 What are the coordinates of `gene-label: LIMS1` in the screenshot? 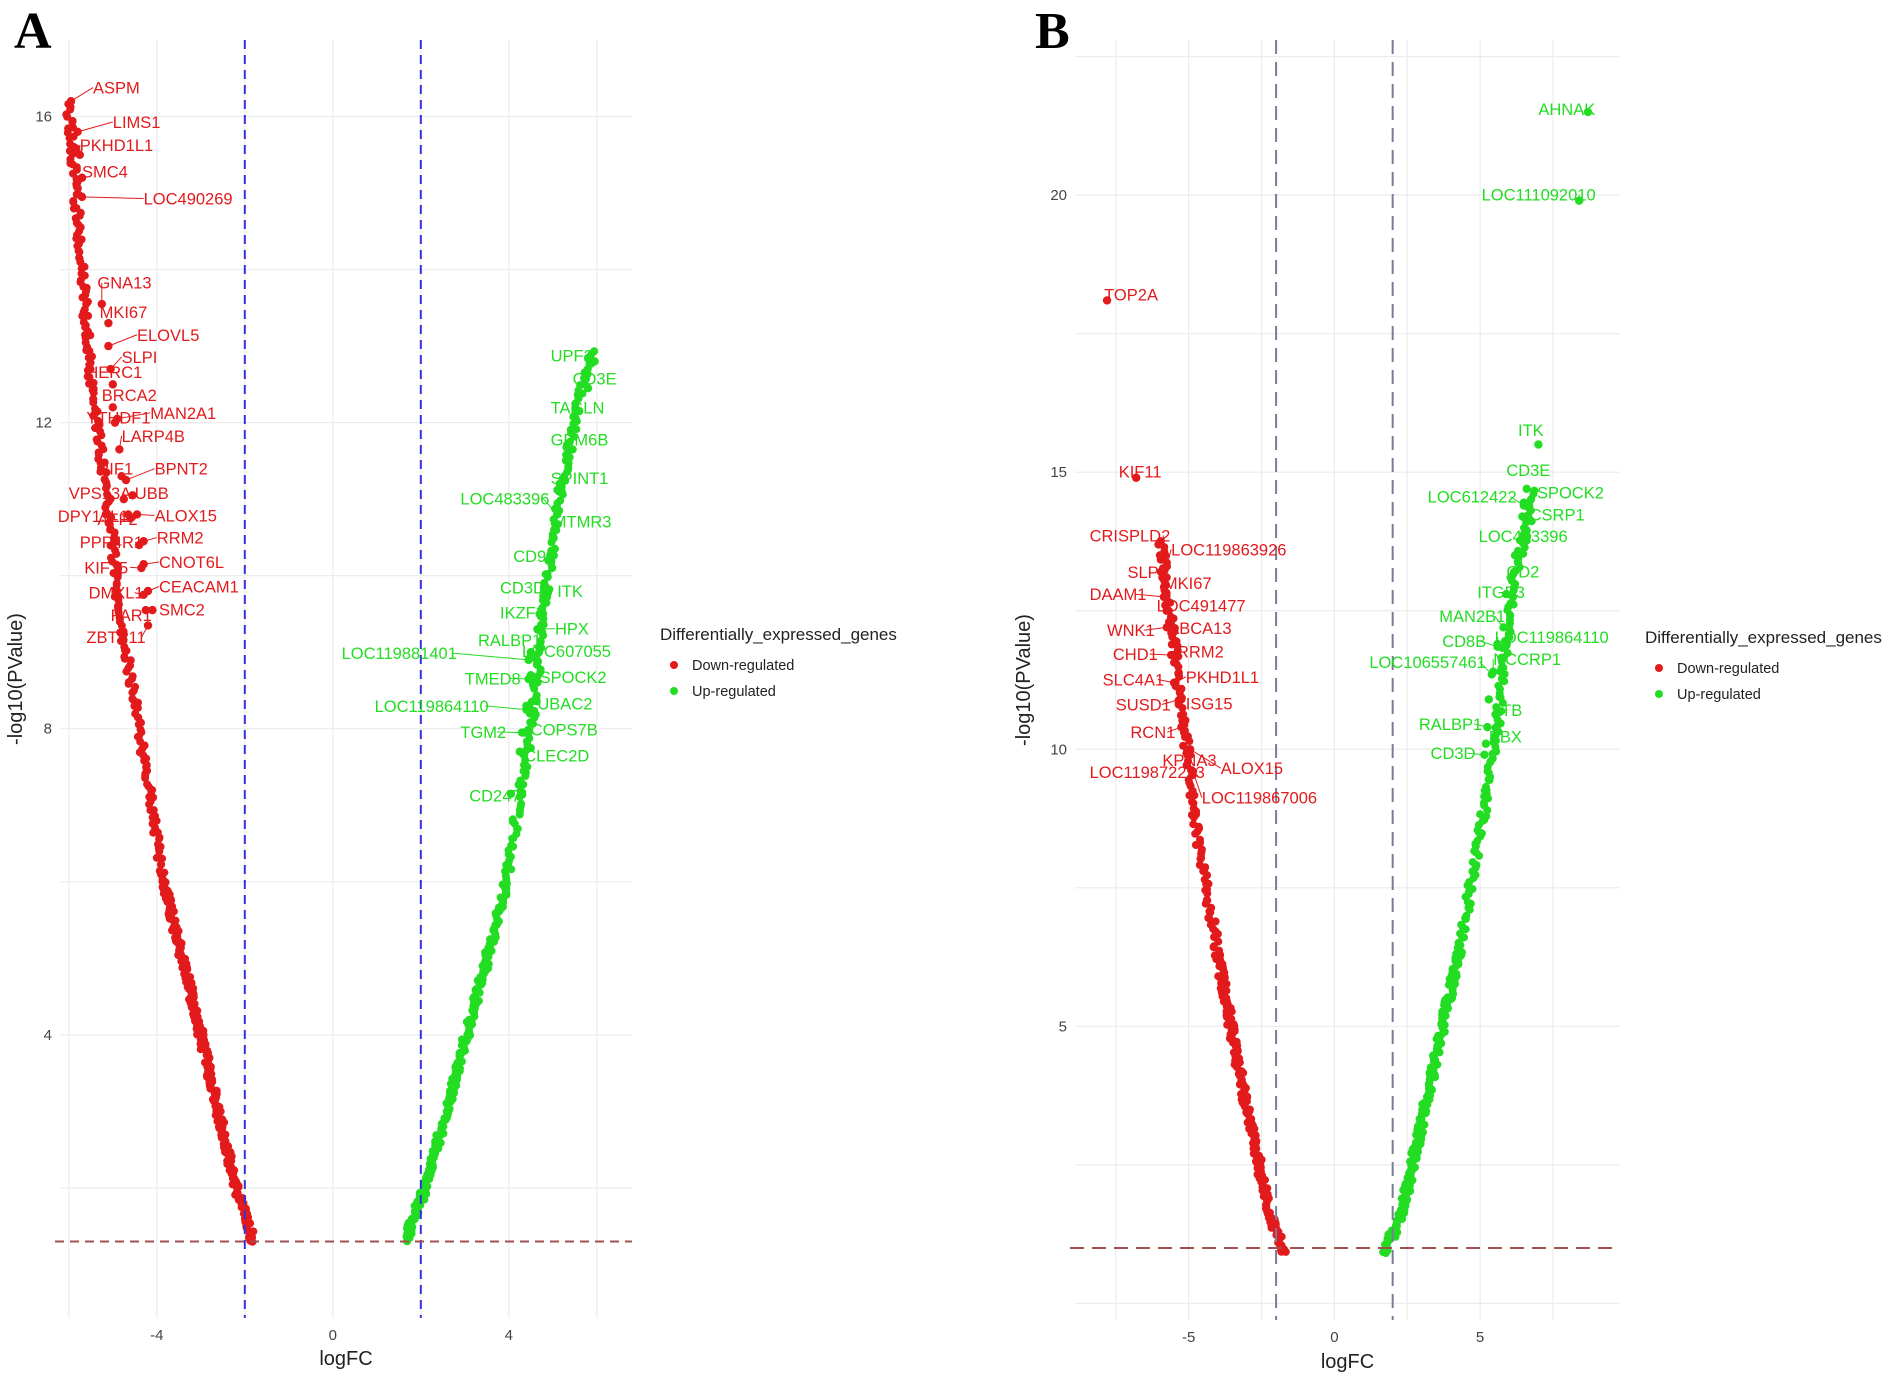 It's located at (137, 123).